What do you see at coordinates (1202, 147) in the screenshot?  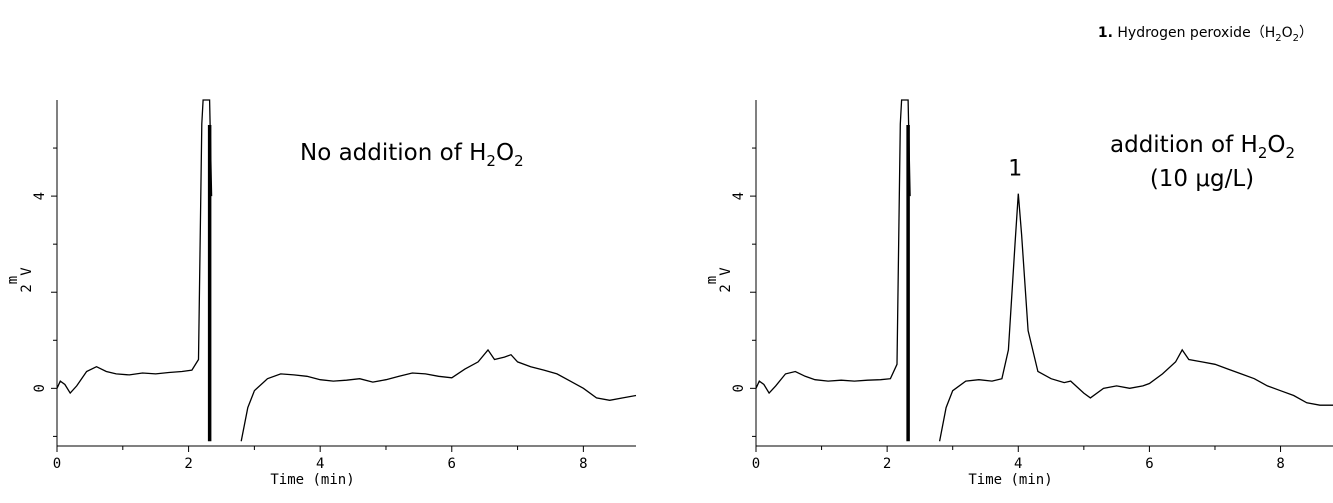 I see `annotation-addition: addition of H2O2` at bounding box center [1202, 147].